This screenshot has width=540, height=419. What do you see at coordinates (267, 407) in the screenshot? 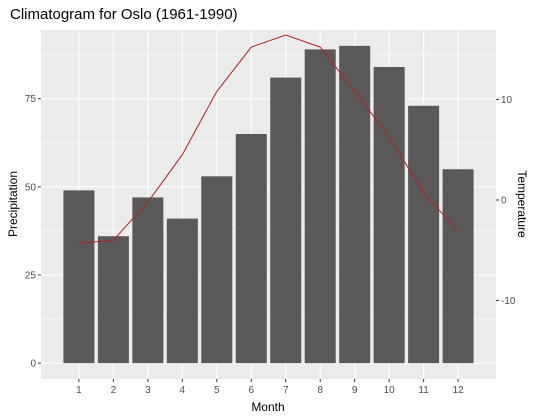
I see `x-axis-label: Month` at bounding box center [267, 407].